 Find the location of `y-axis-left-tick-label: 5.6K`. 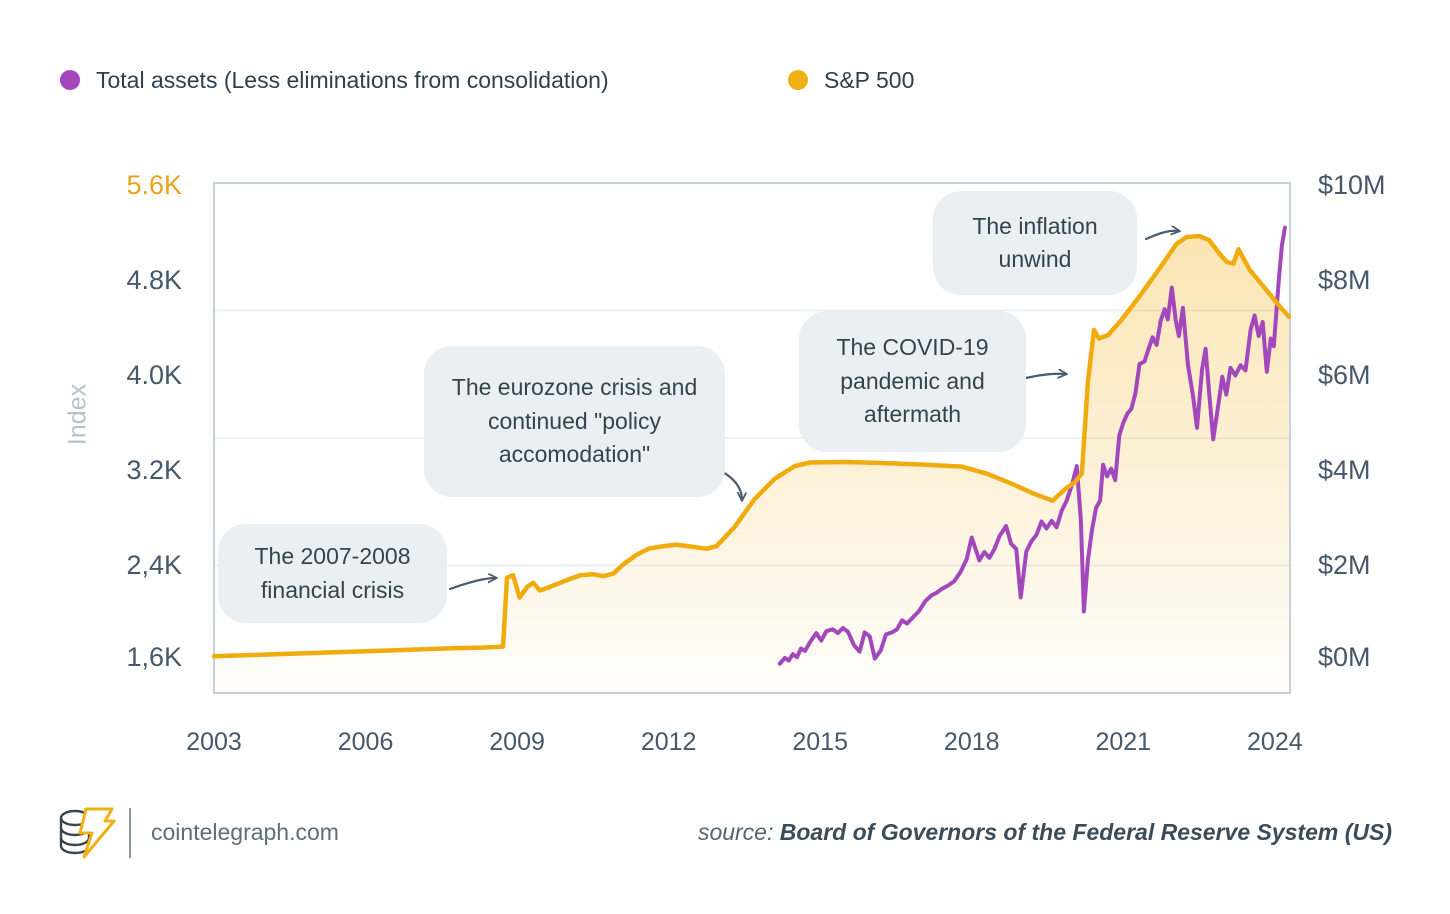

y-axis-left-tick-label: 5.6K is located at coordinates (154, 185).